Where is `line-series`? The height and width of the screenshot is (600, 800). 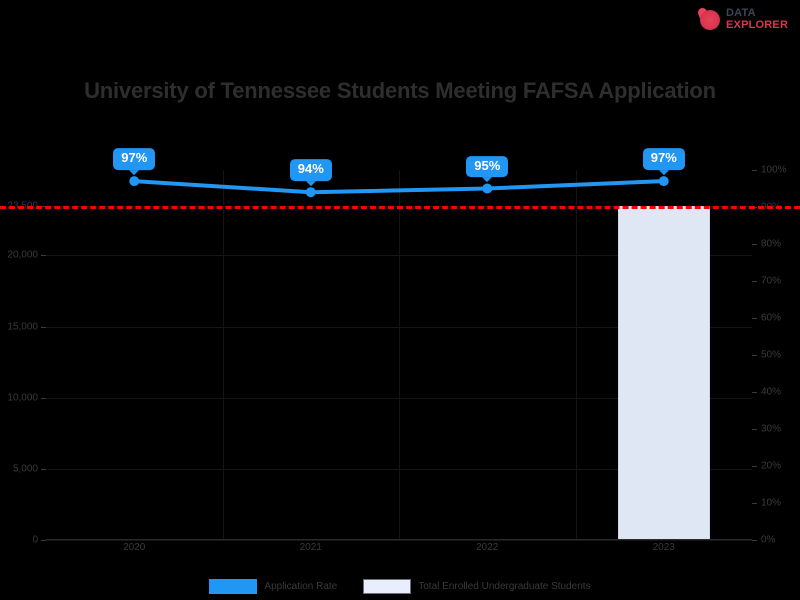
line-series is located at coordinates (399, 187).